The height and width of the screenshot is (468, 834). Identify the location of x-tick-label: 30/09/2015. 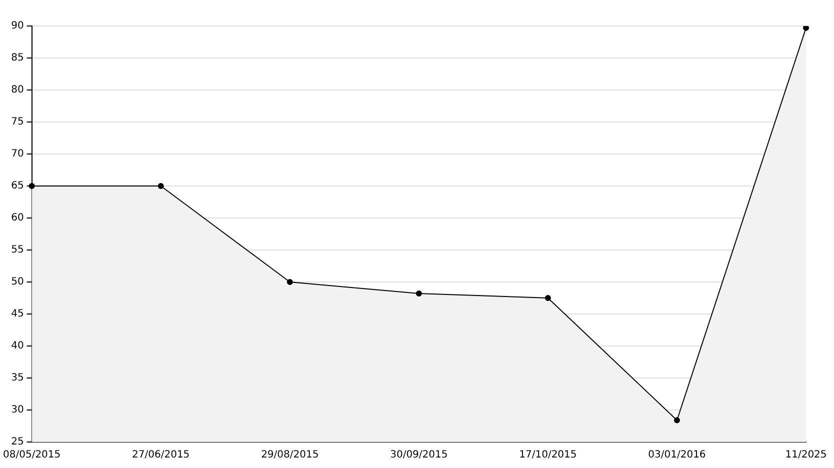
(419, 455).